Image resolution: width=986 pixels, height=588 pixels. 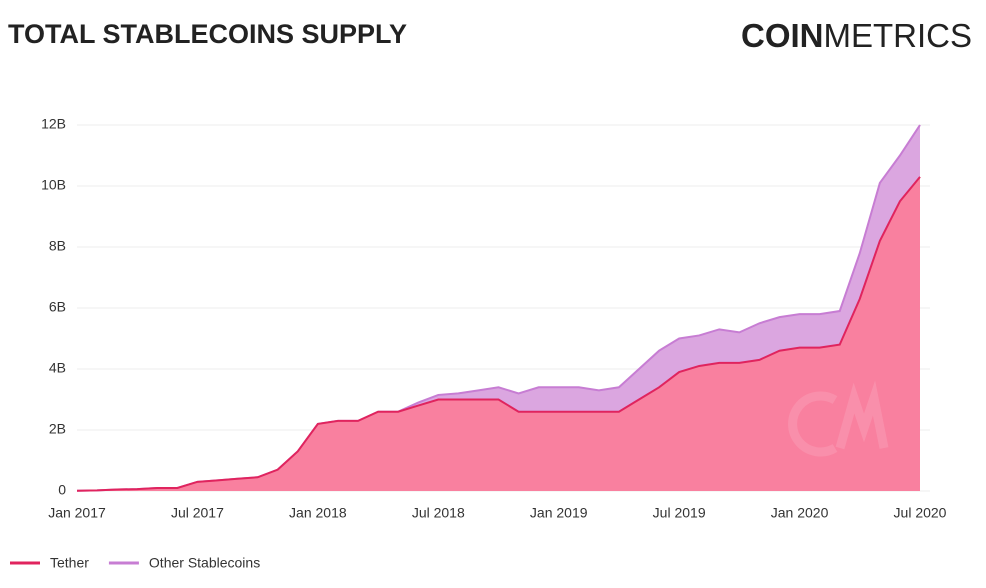 What do you see at coordinates (57, 429) in the screenshot?
I see `y-tick-label: 2B` at bounding box center [57, 429].